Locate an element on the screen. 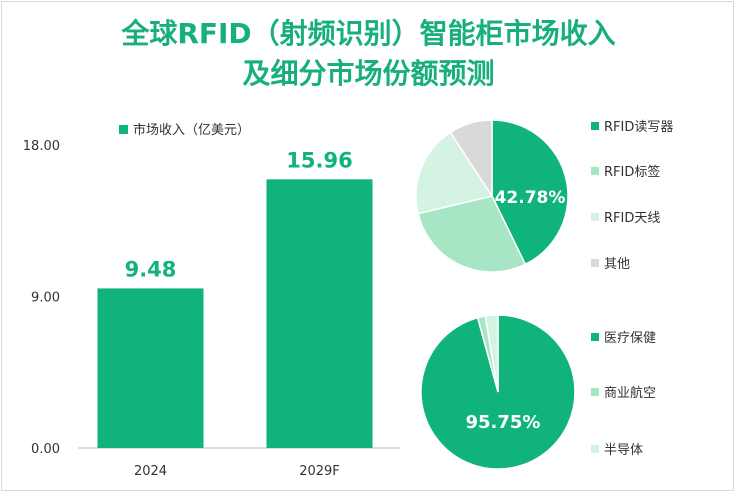  legend-swatch-revenue is located at coordinates (123, 129).